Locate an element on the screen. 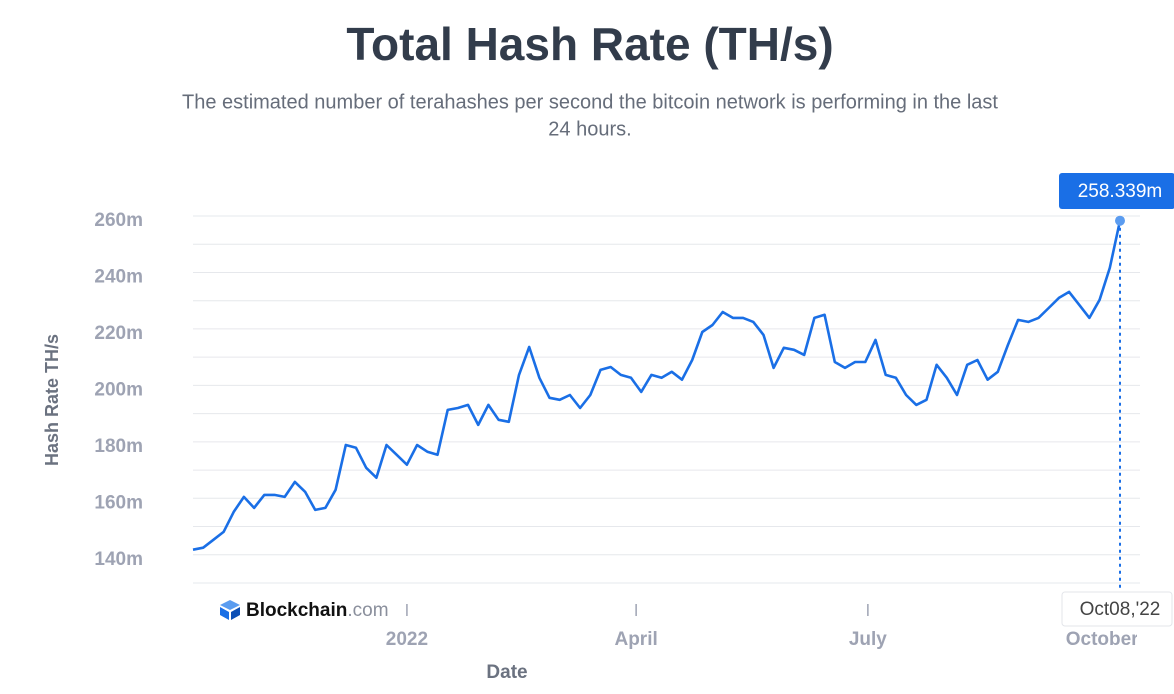 This screenshot has height=694, width=1174. chart-title: Total Hash Rate (TH/s) is located at coordinates (589, 44).